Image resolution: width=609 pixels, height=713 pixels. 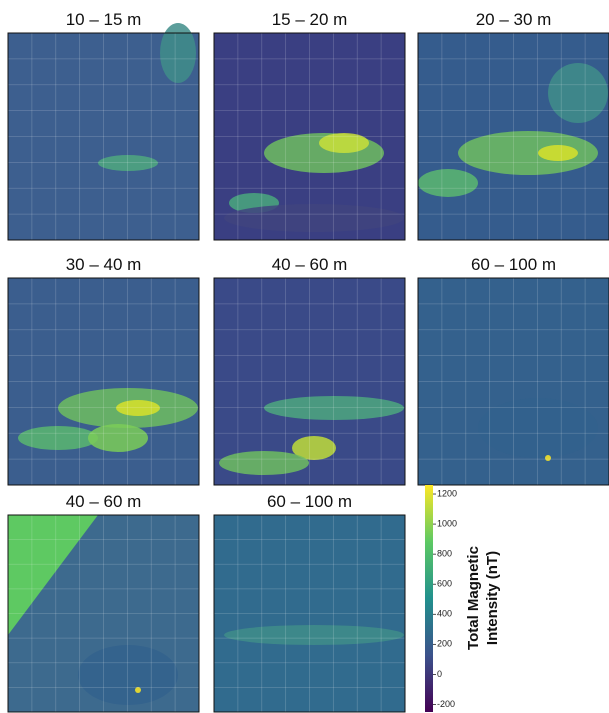 I want to click on colorbar-tick-label: 1000, so click(x=447, y=523).